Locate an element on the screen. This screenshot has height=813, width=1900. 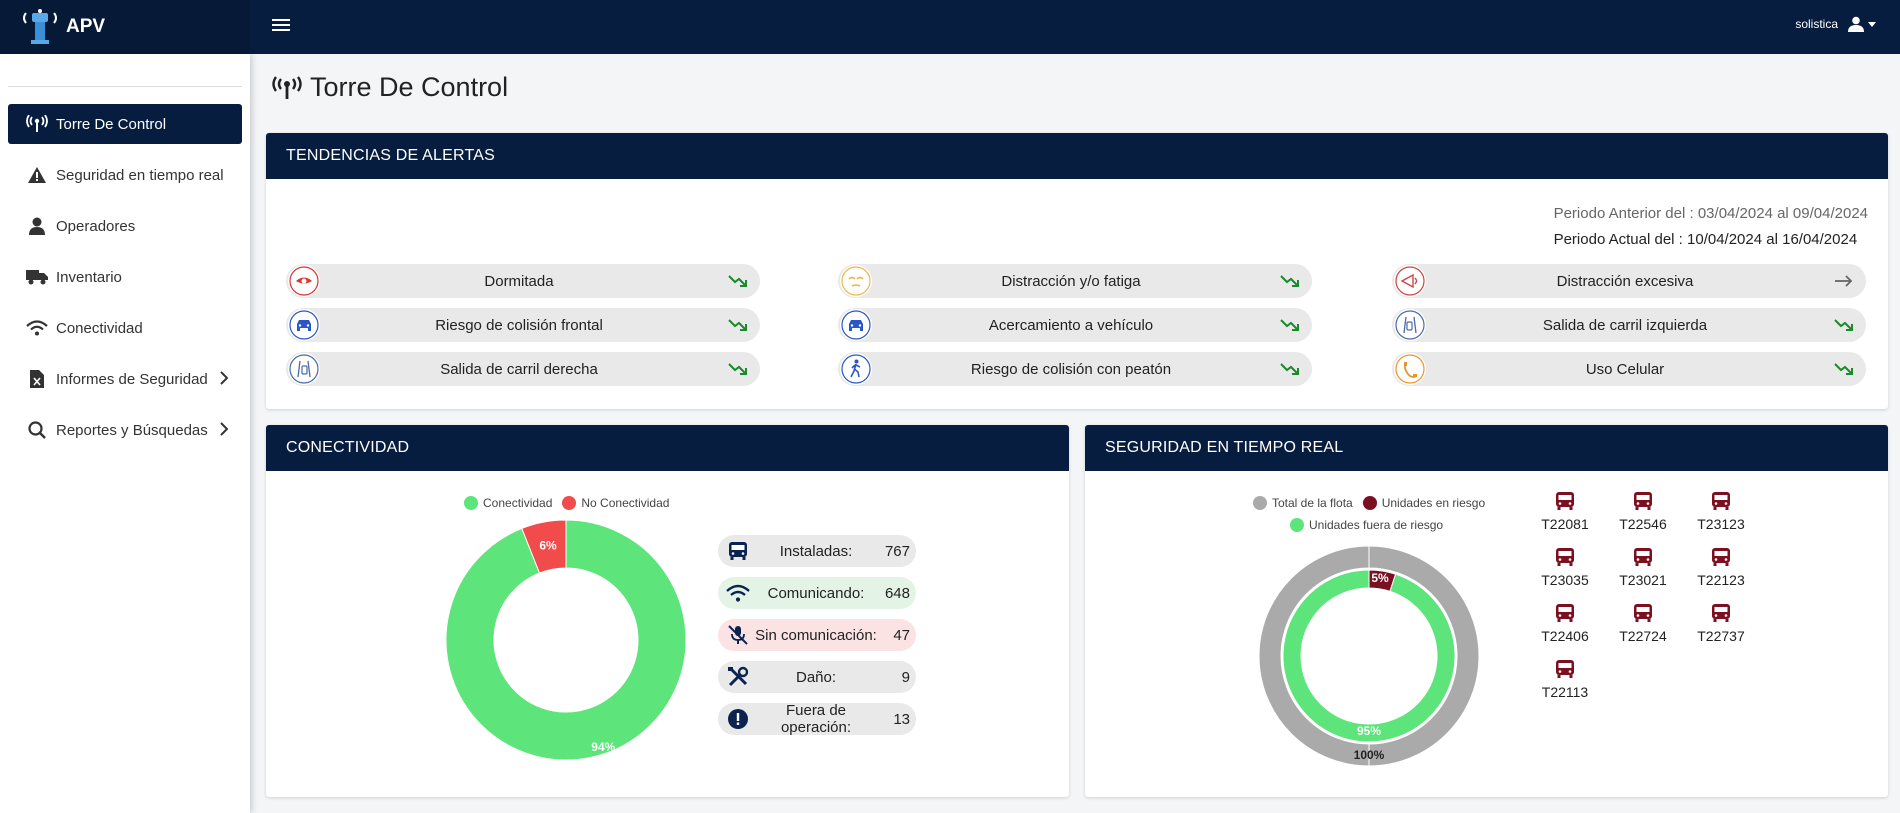
stat-label: Daño: is located at coordinates (816, 677).